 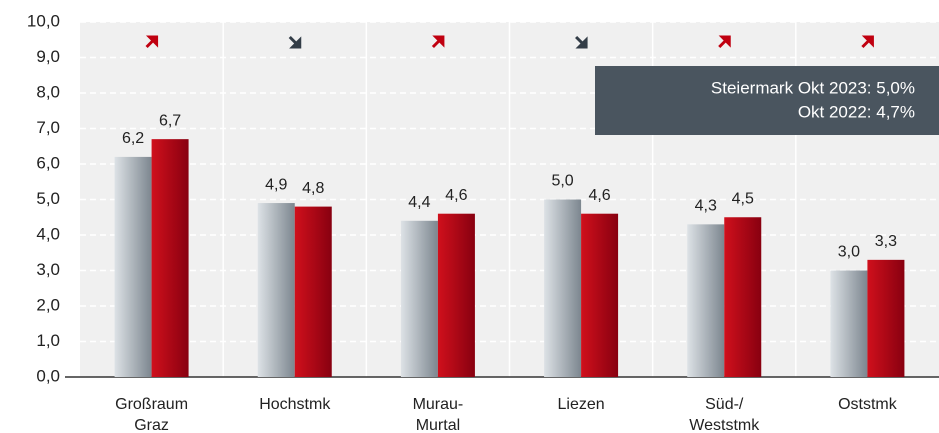 I want to click on x-tick-label: Murau-, so click(x=438, y=404).